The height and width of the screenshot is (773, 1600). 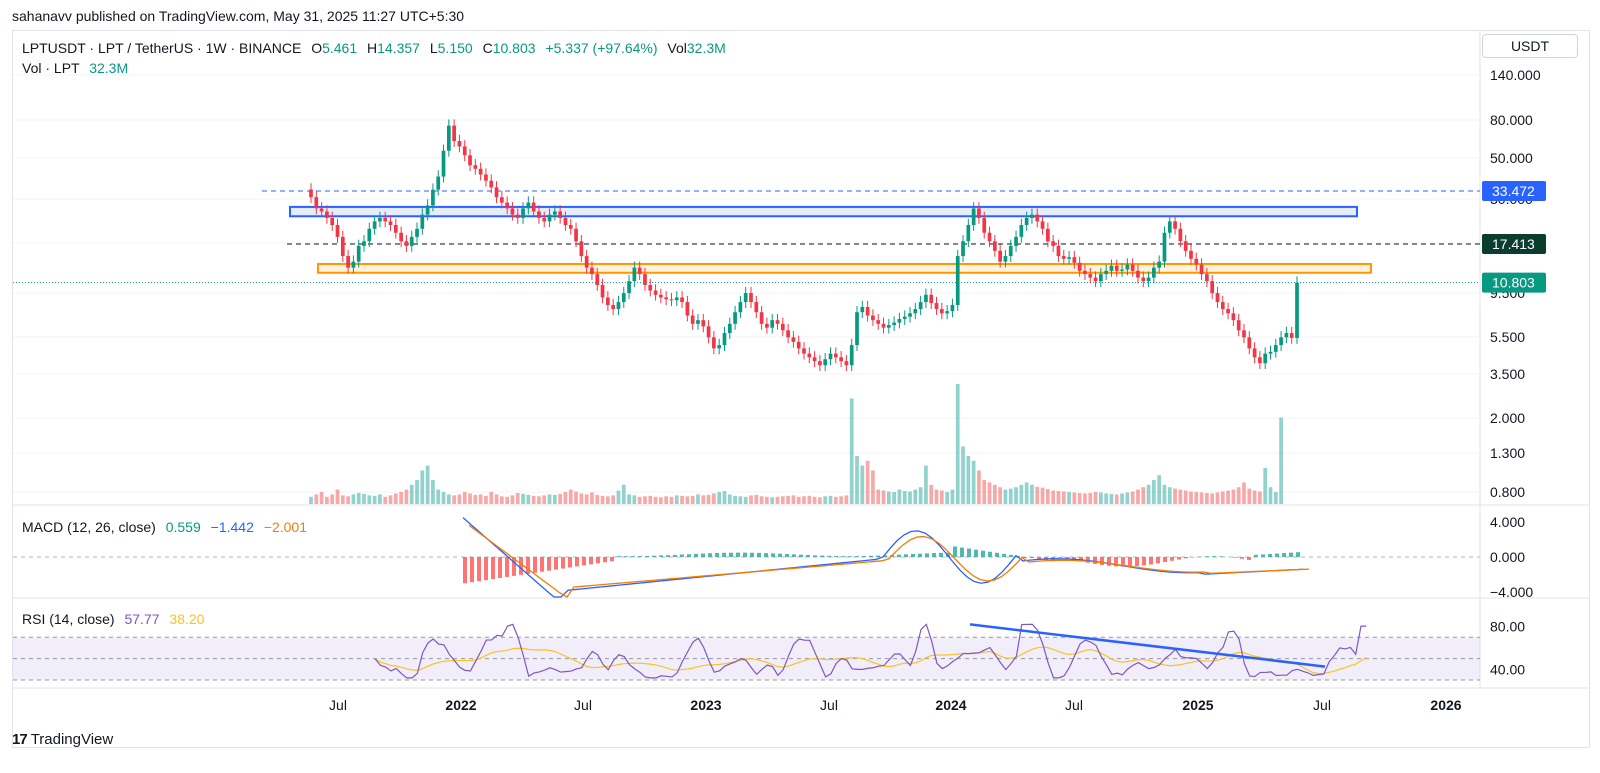 I want to click on vol-series-label: Vol · LPT, so click(x=51, y=68).